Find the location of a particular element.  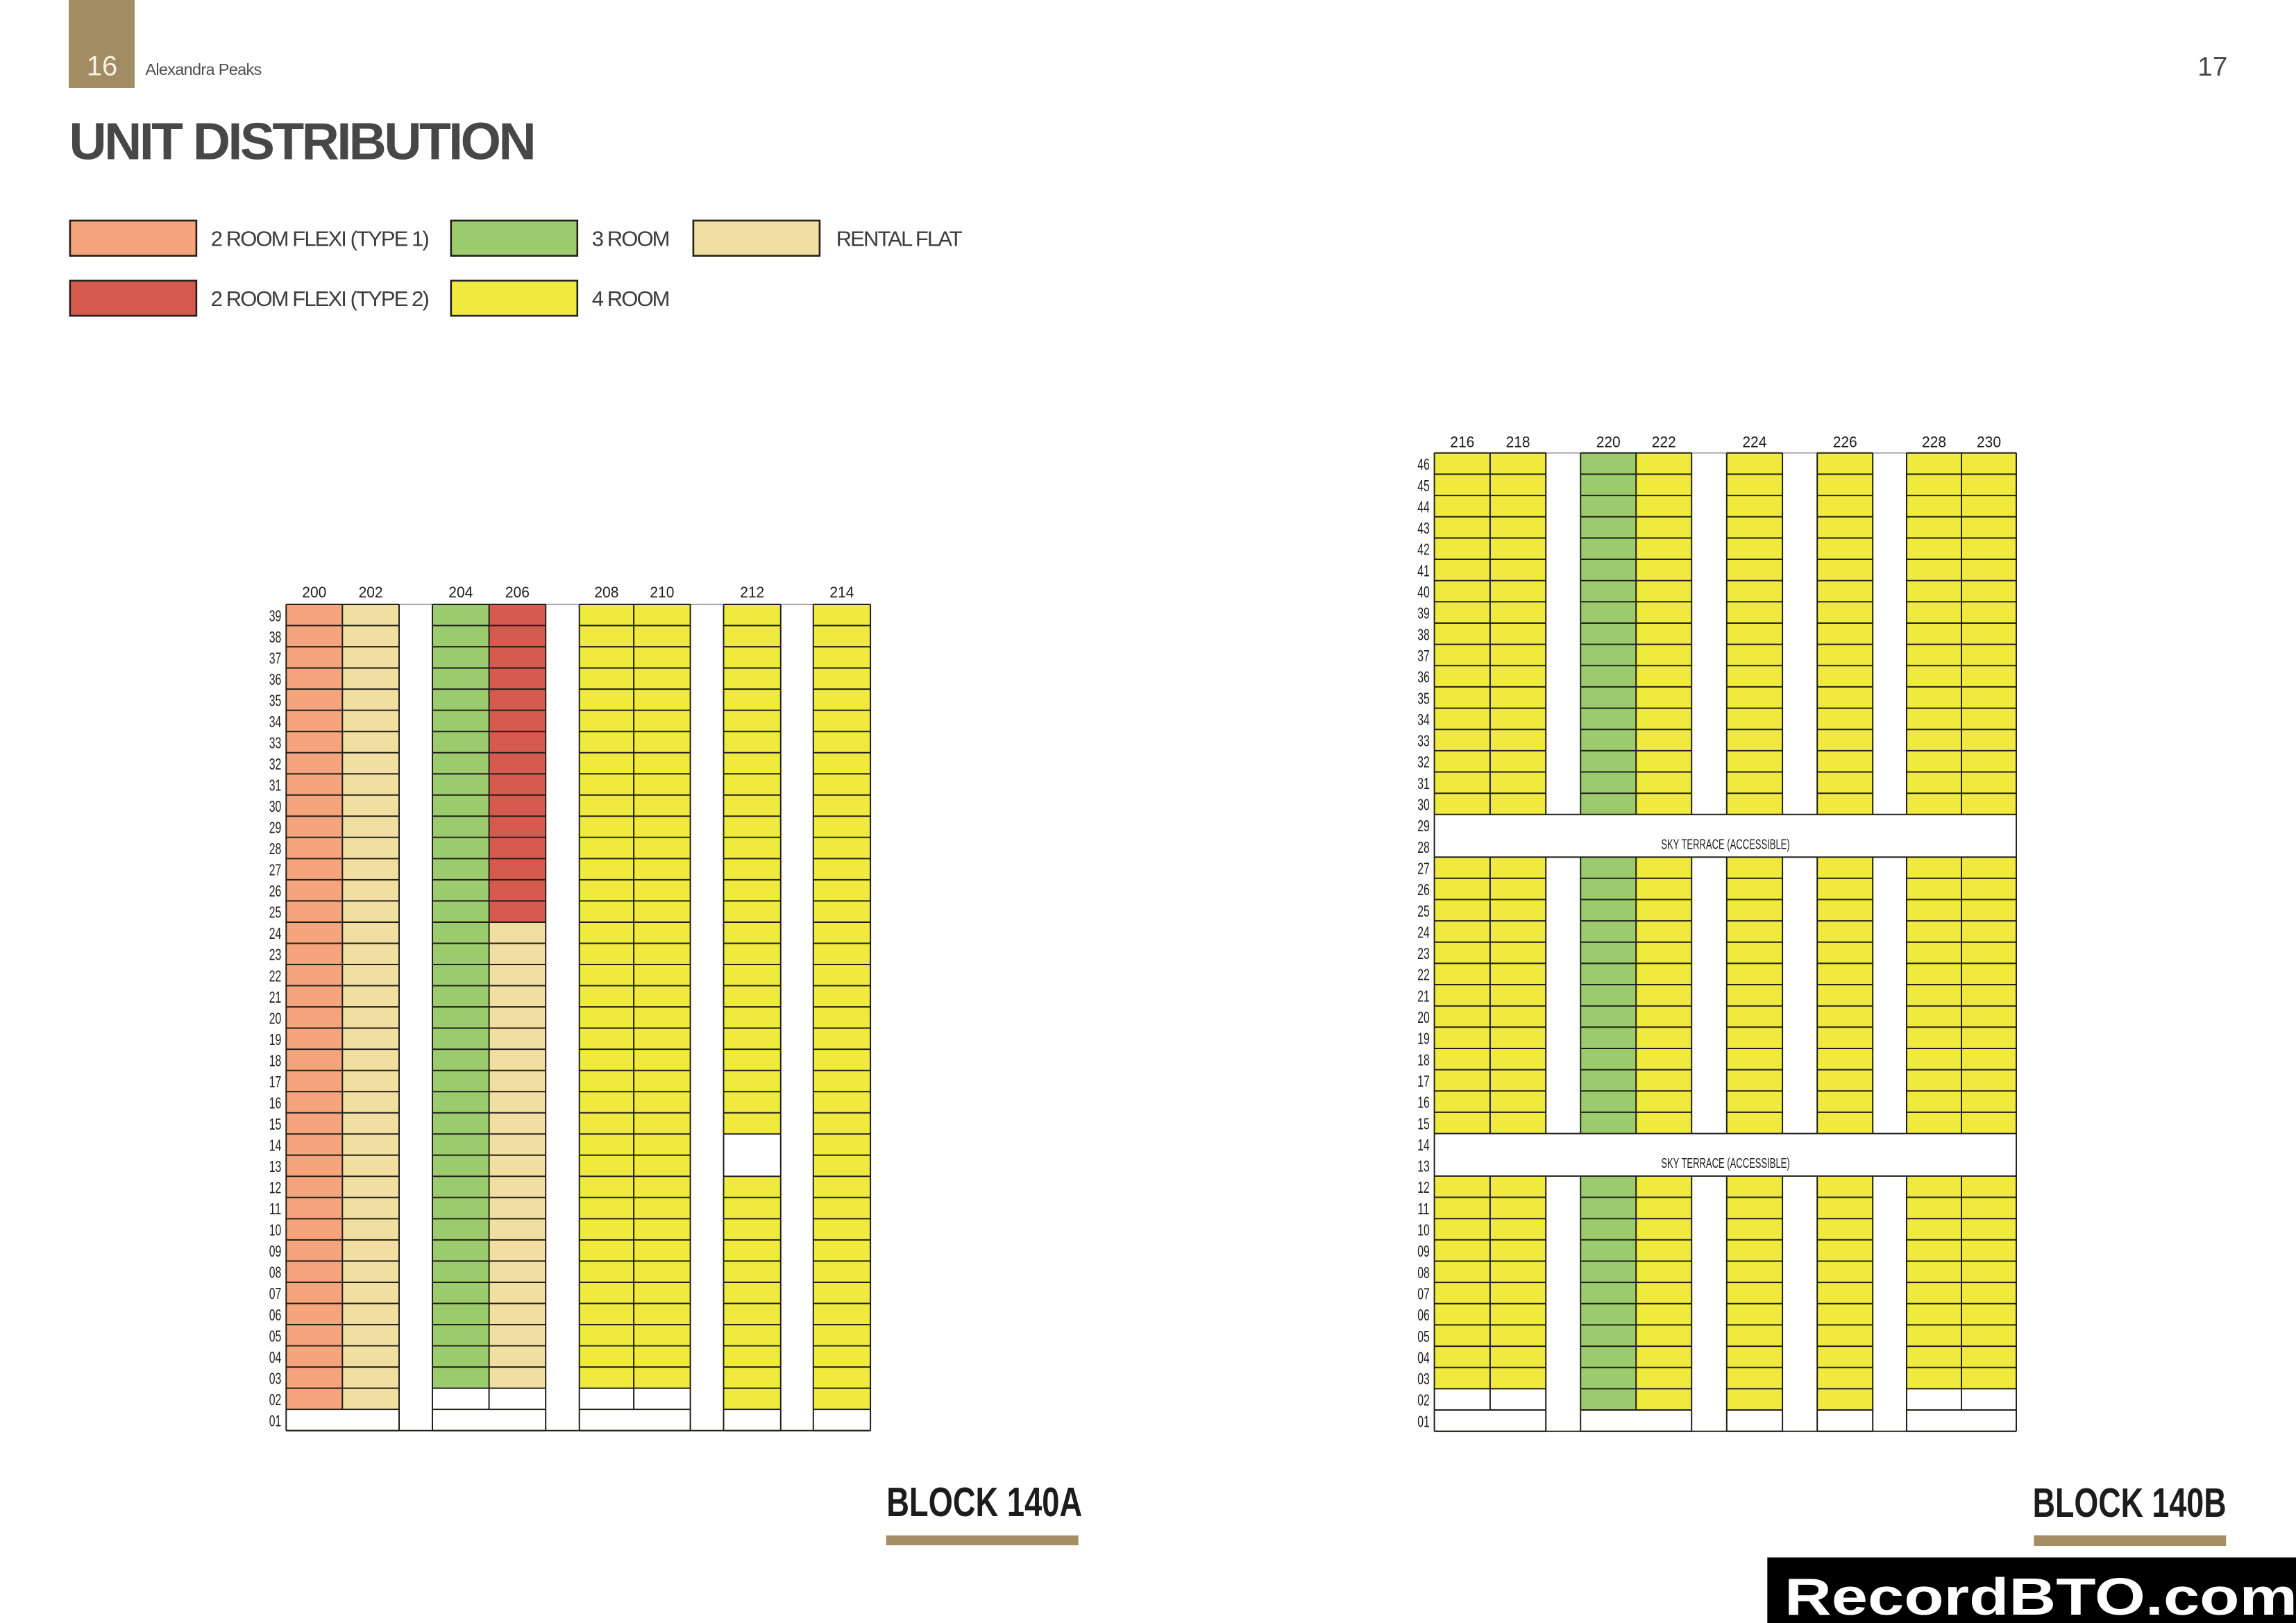

svg-text: RecordBTO.com is located at coordinates (2040, 1595).